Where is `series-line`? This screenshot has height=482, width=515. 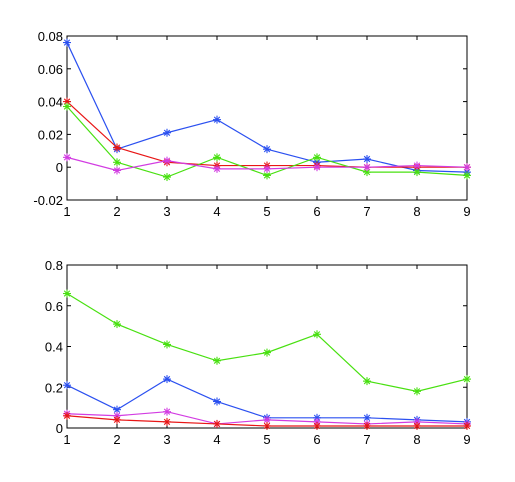
series-line is located at coordinates (266, 134).